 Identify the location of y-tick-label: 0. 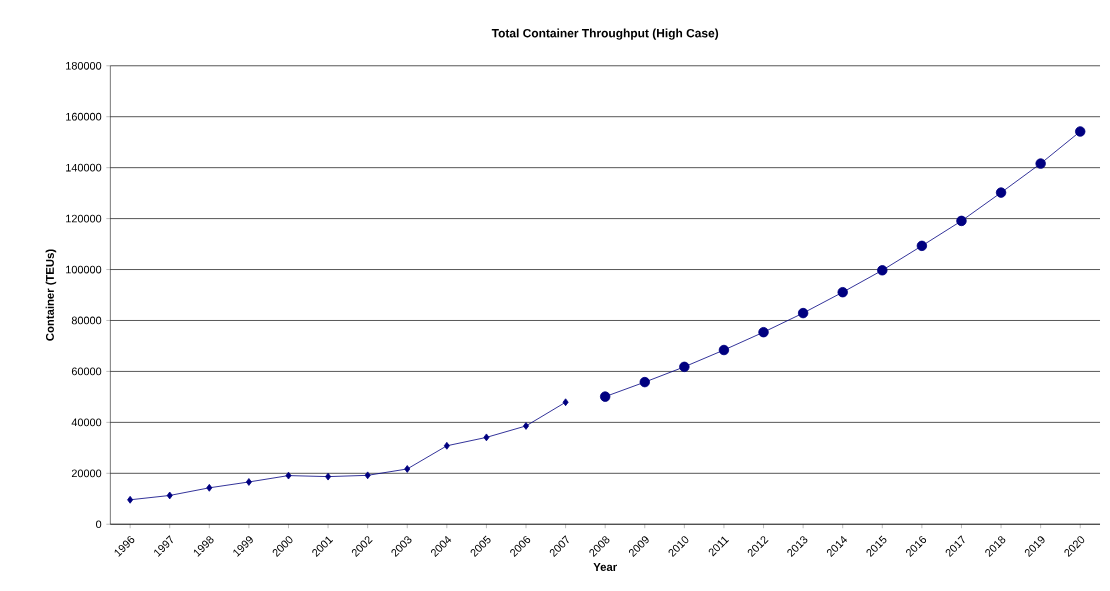
(99, 524).